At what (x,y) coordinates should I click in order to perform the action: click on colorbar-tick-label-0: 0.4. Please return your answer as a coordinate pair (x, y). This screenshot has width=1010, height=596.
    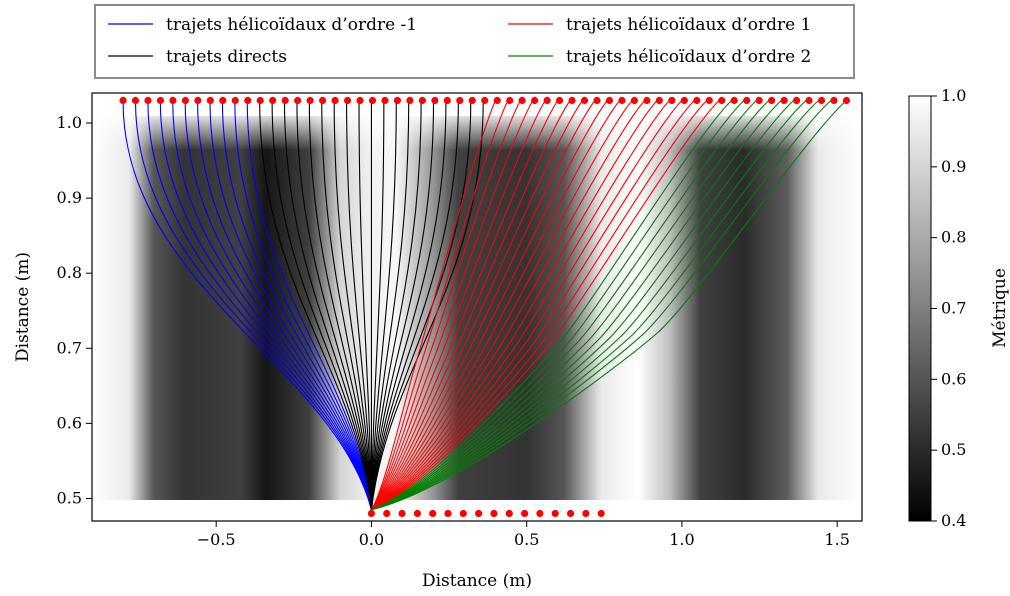
    Looking at the image, I should click on (953, 520).